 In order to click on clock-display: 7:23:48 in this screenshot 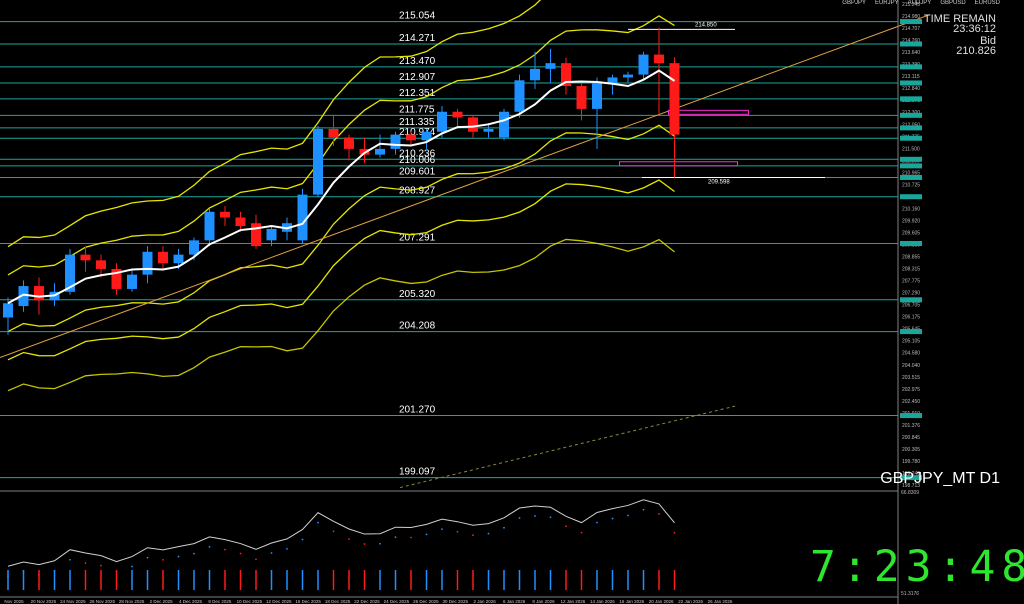, I will do `click(917, 567)`.